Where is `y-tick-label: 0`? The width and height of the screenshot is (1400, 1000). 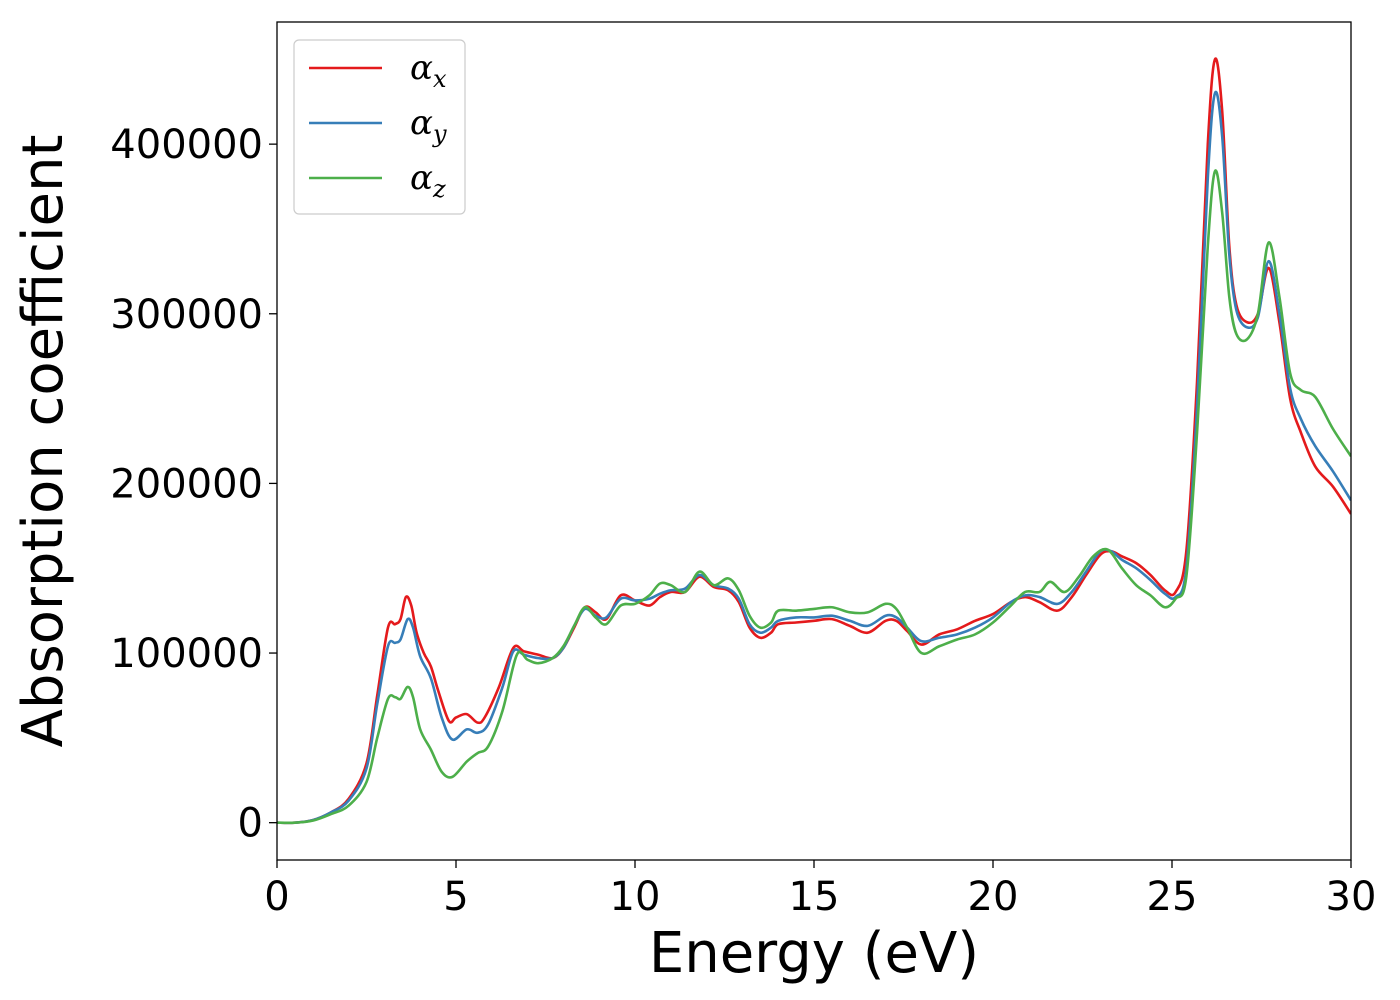
y-tick-label: 0 is located at coordinates (250, 824).